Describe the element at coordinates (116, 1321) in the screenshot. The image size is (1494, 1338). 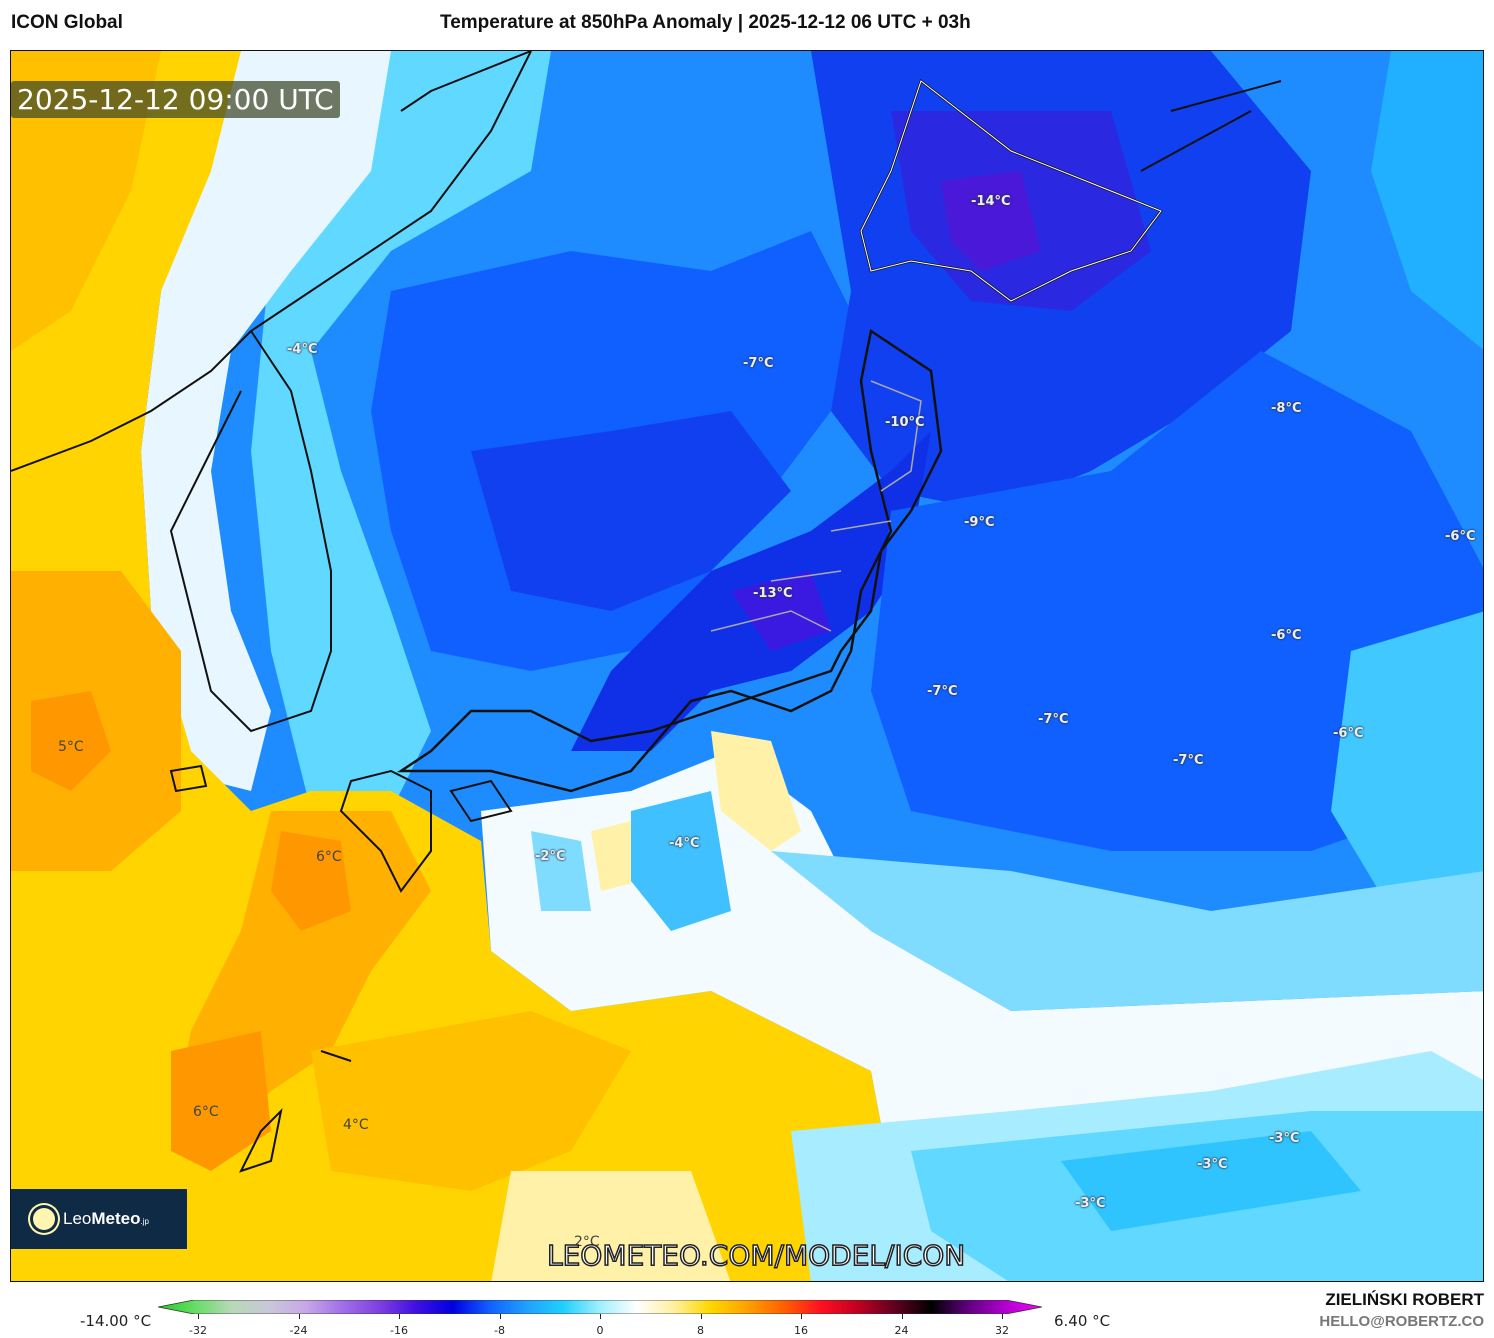
I see `colorbar-min-label: -14.00 °C` at that location.